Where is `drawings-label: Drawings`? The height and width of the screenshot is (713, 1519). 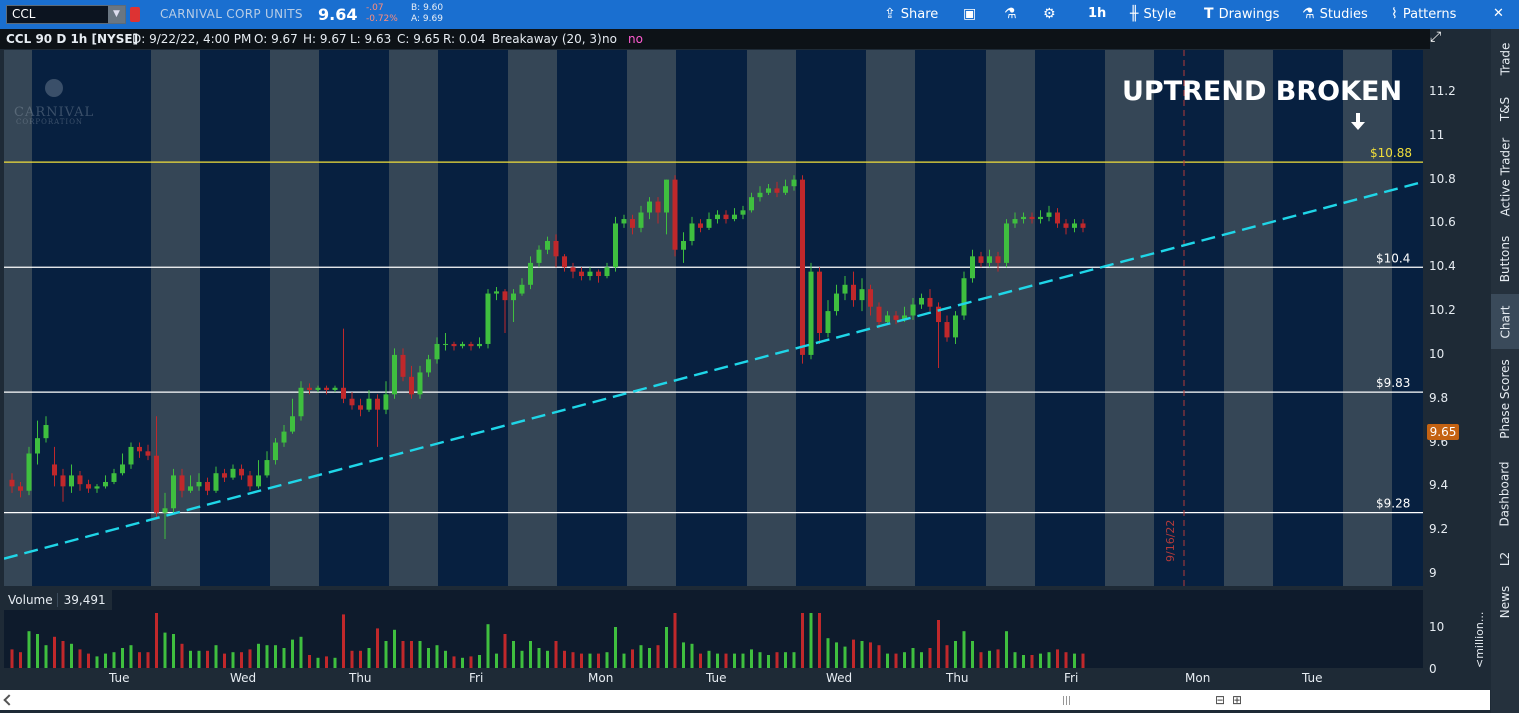
drawings-label: Drawings is located at coordinates (1249, 14).